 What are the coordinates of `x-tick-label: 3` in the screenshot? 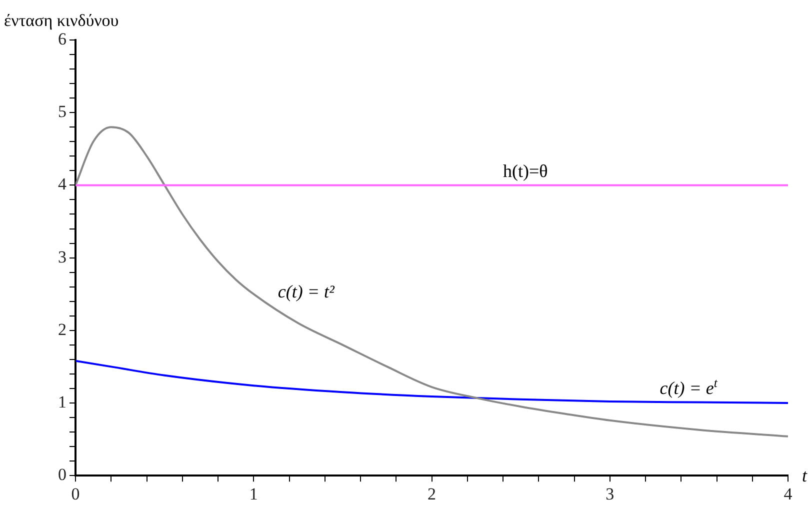 It's located at (610, 494).